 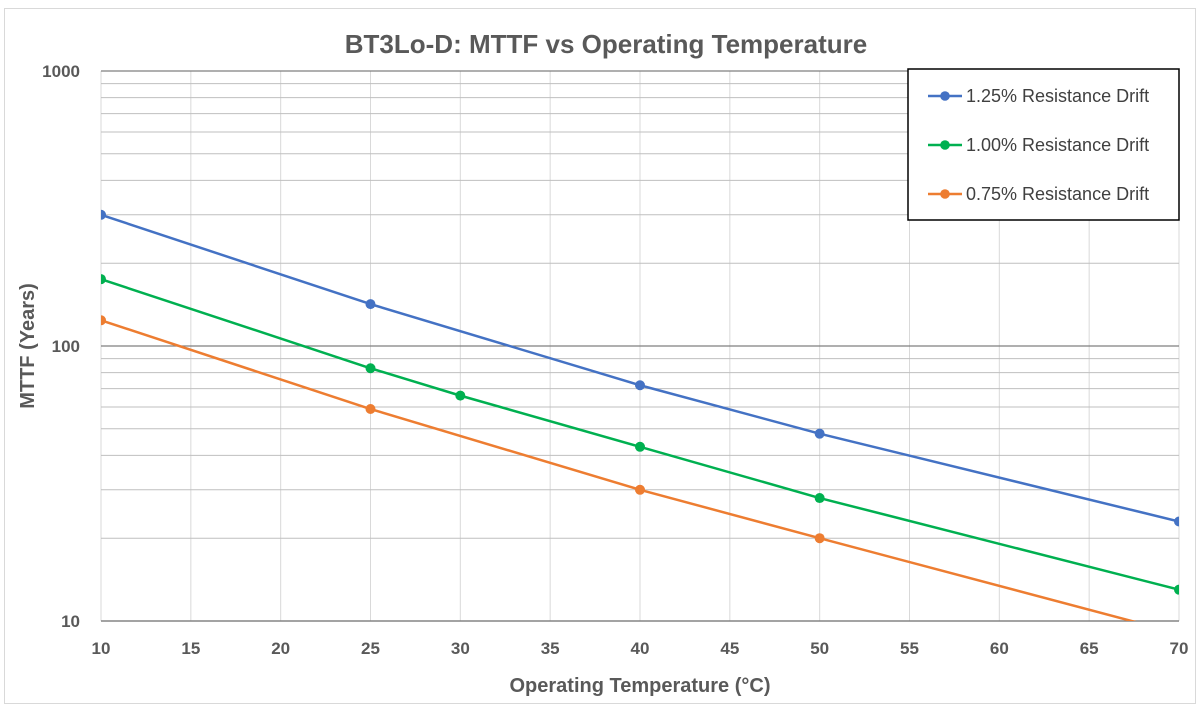 What do you see at coordinates (370, 648) in the screenshot?
I see `x-tick-label: 25` at bounding box center [370, 648].